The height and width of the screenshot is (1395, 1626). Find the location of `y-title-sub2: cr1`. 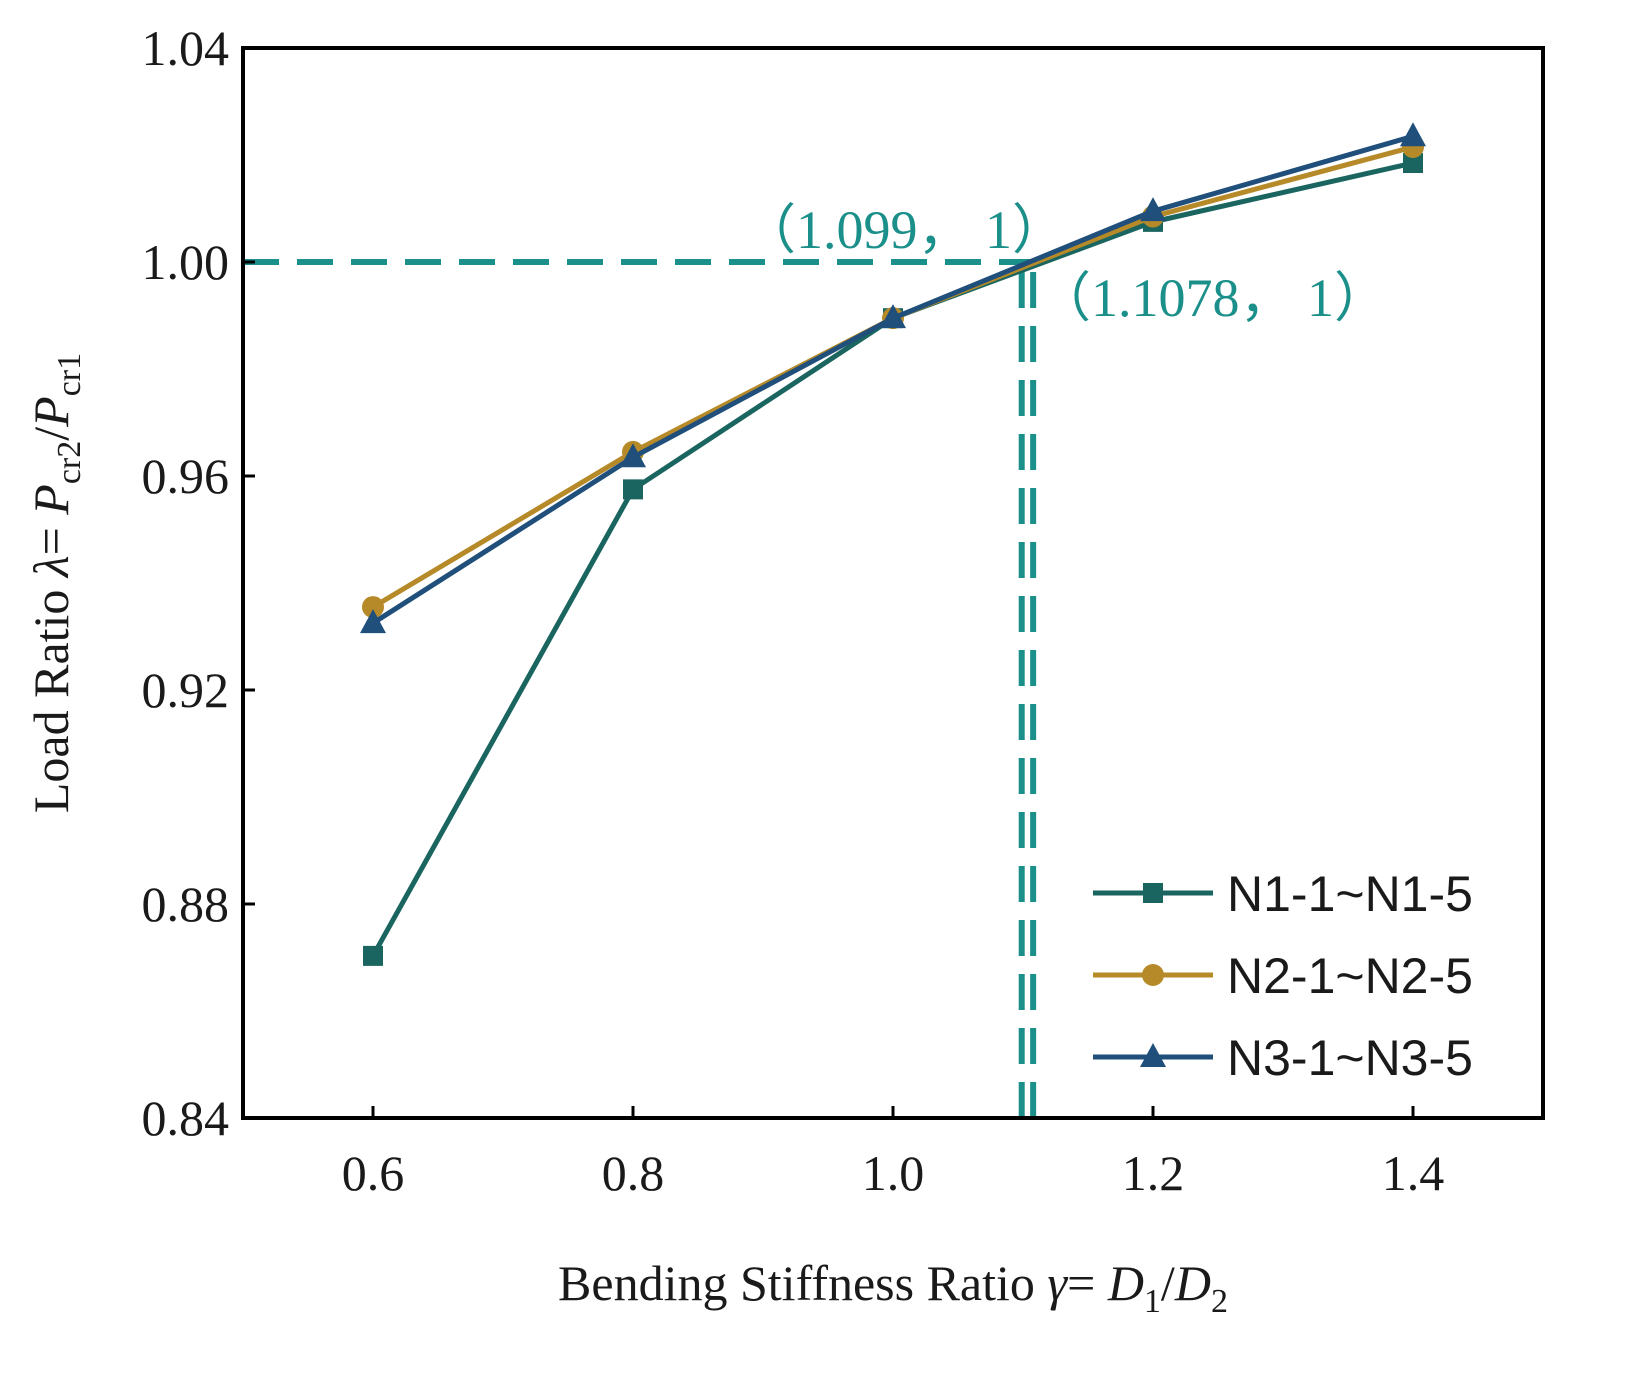

y-title-sub2: cr1 is located at coordinates (69, 374).